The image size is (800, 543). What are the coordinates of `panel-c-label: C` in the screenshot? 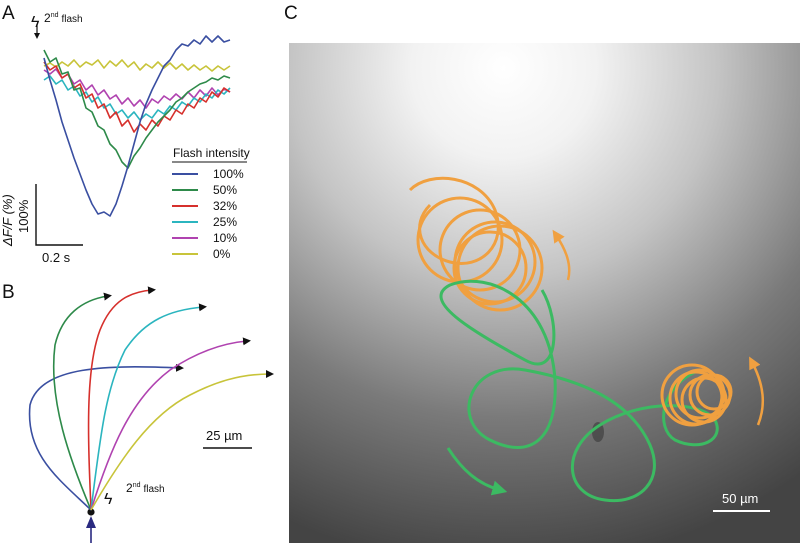 It's located at (291, 13).